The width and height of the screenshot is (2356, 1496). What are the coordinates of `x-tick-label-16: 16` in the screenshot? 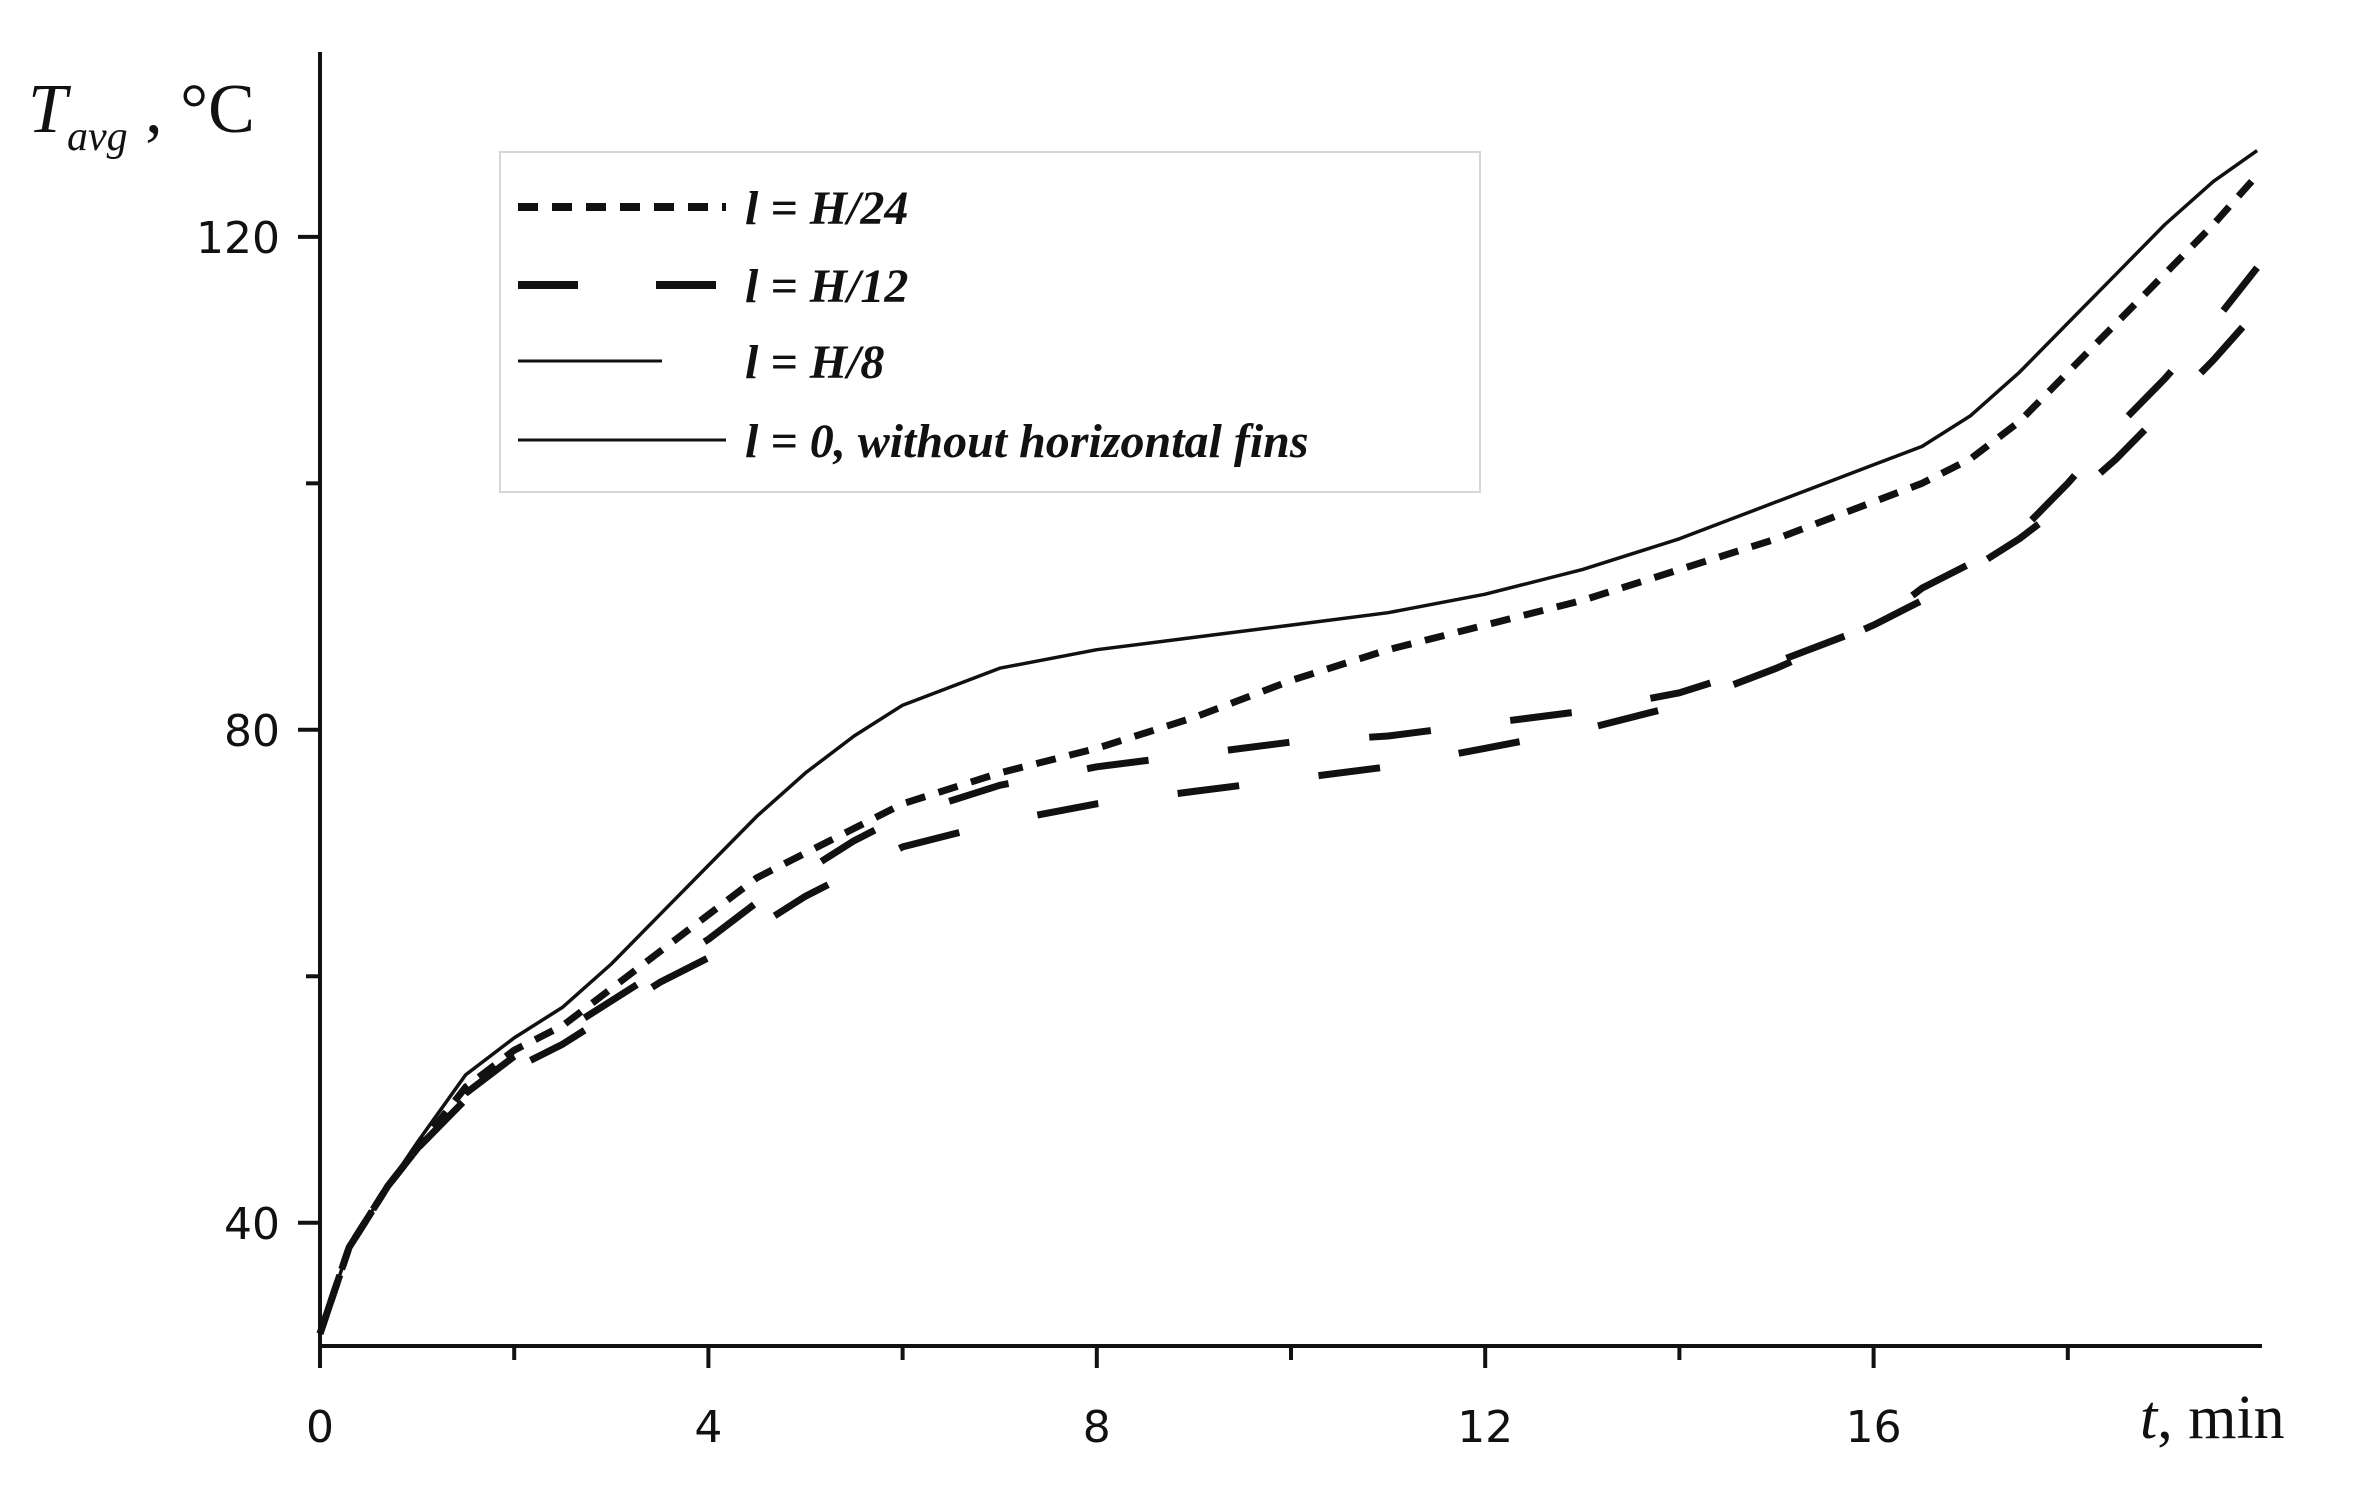 It's located at (1874, 1427).